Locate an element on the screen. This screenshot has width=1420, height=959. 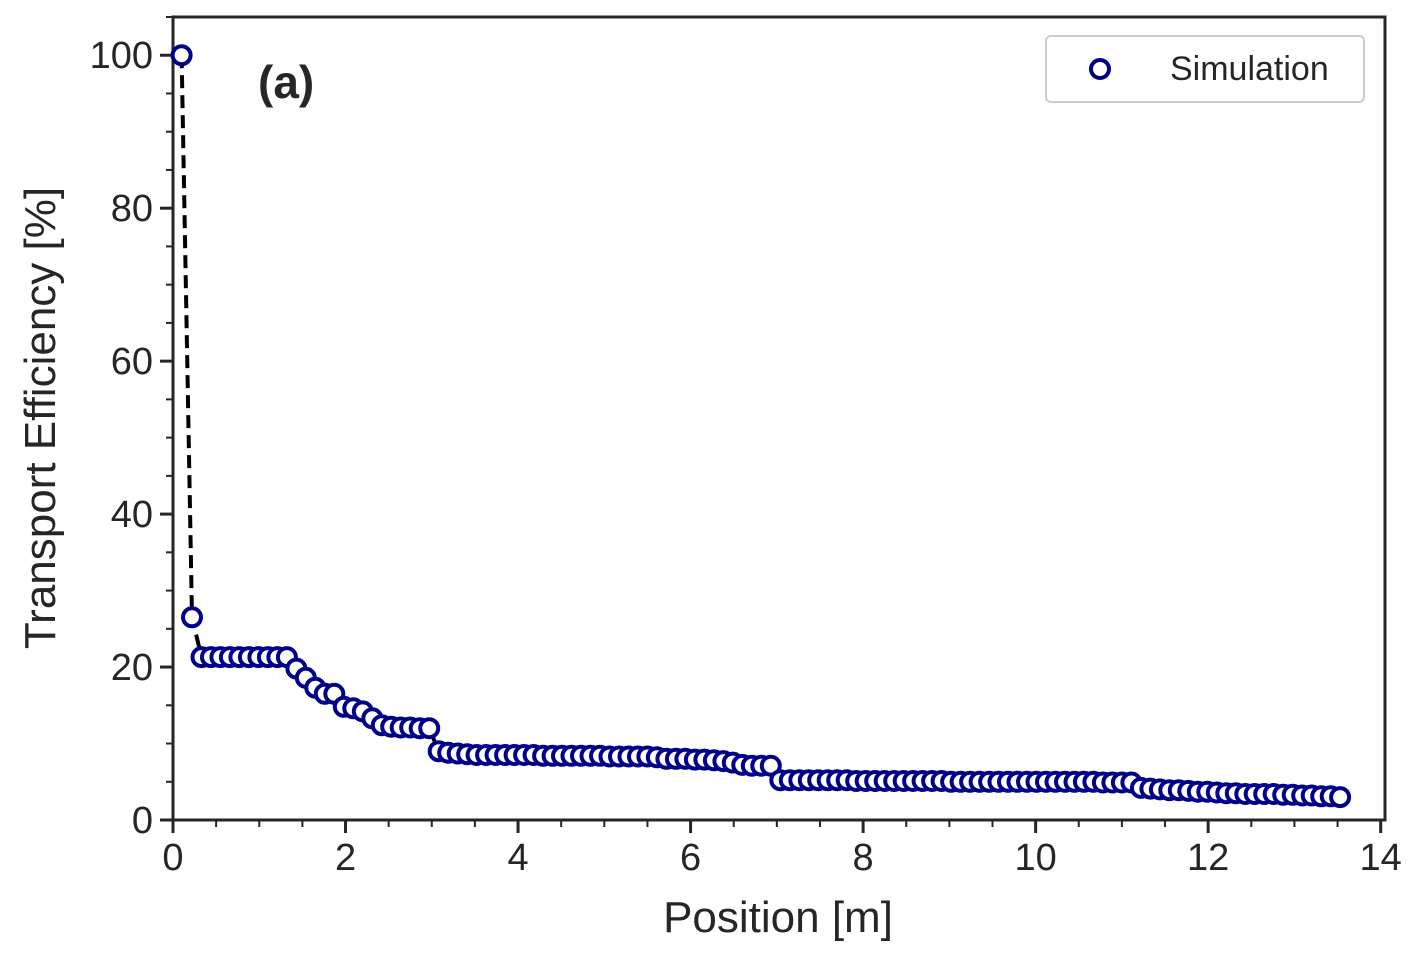
y-axis-ticks: 0 20 40 60 80 100 is located at coordinates (131, 438).